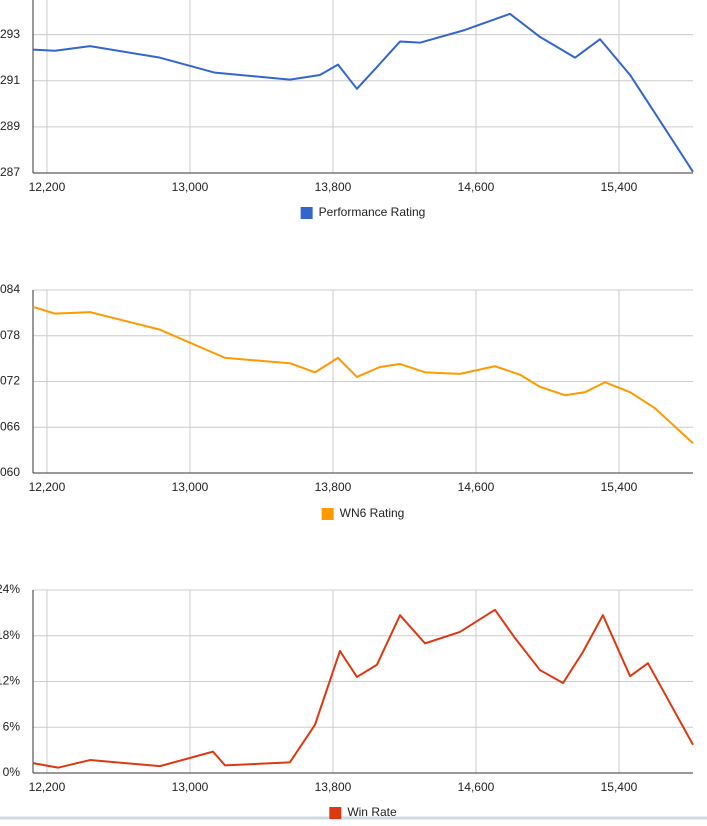 This screenshot has width=707, height=826. I want to click on y-tick-label: 1060, so click(10, 472).